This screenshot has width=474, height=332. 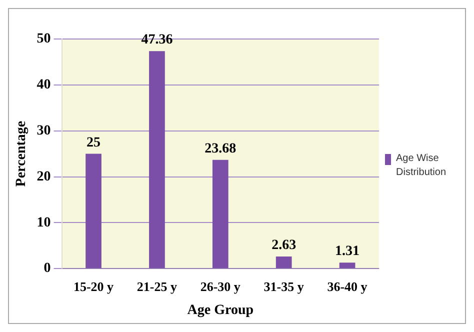 What do you see at coordinates (422, 166) in the screenshot?
I see `legend-label: Age Wise Distribution` at bounding box center [422, 166].